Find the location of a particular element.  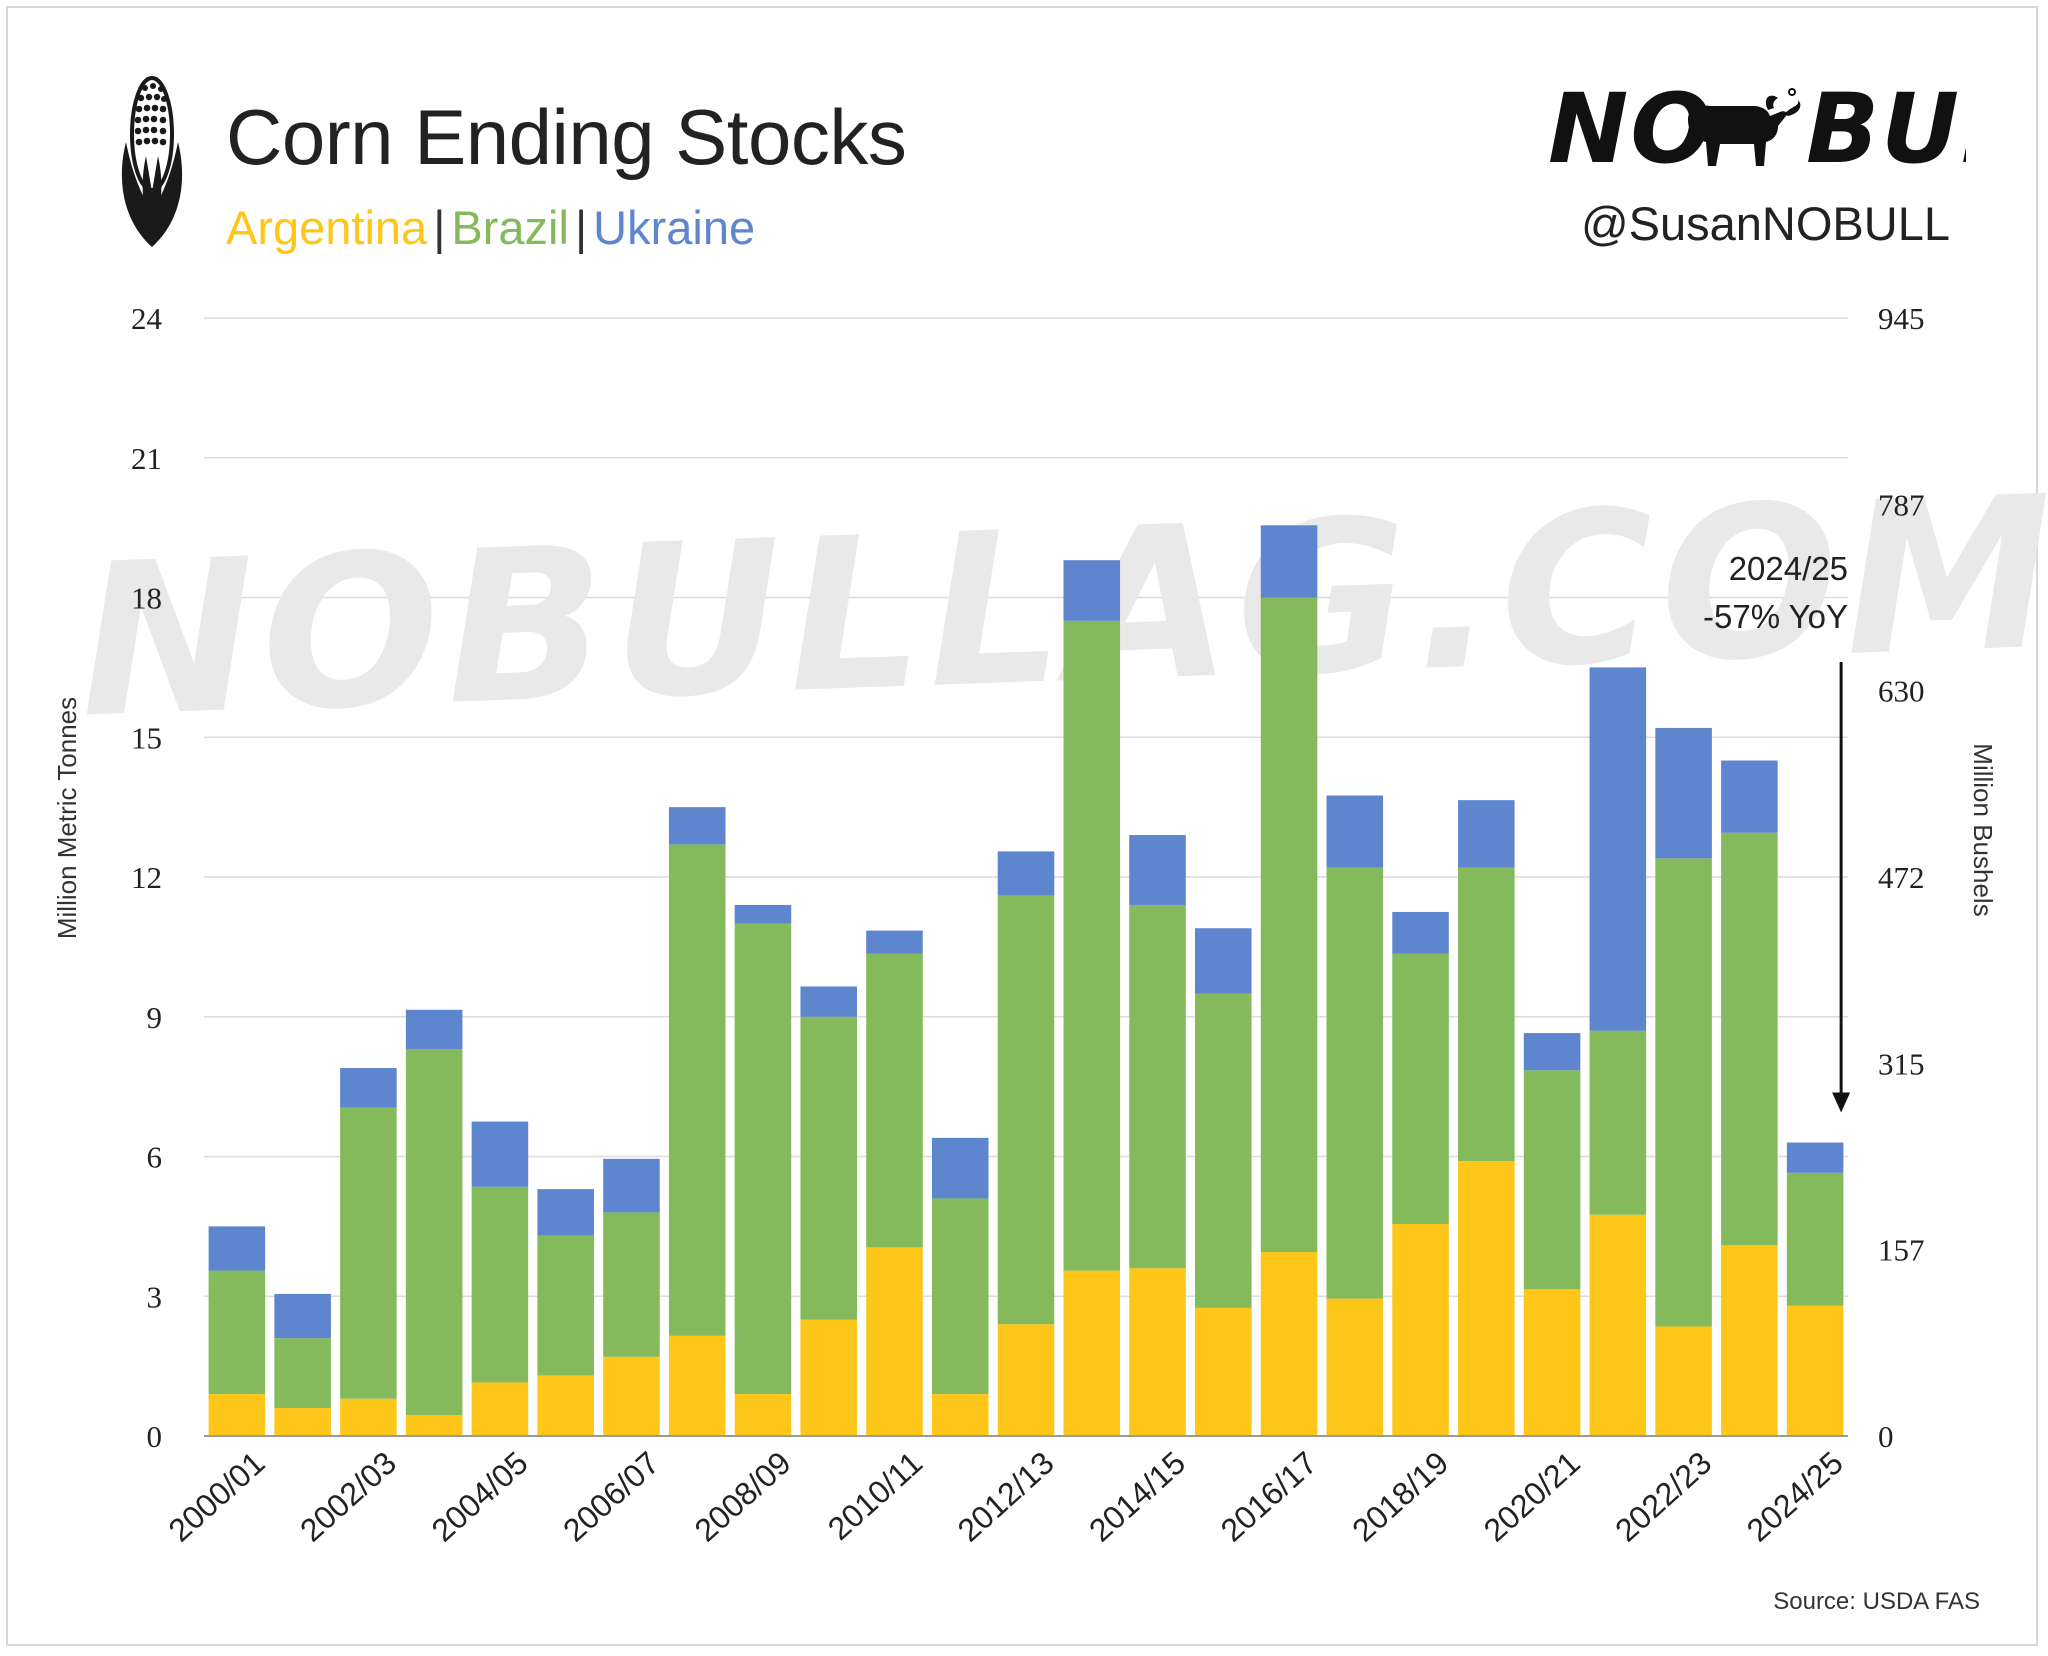

y-tick-label: 21 is located at coordinates (146, 458).